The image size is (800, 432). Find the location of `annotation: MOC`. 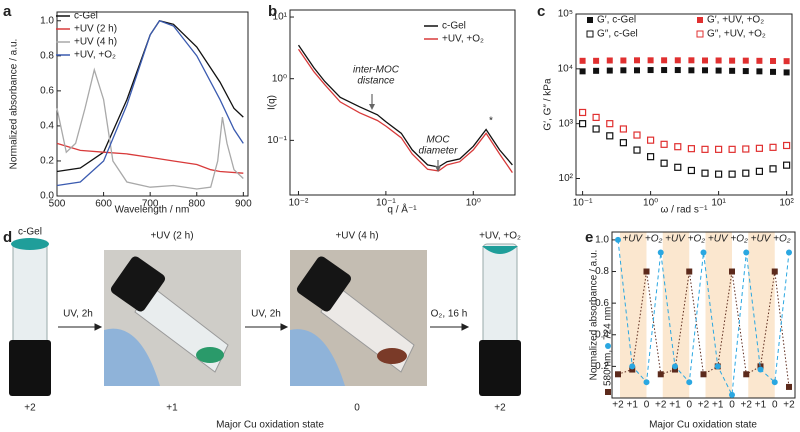

annotation: MOC is located at coordinates (438, 140).